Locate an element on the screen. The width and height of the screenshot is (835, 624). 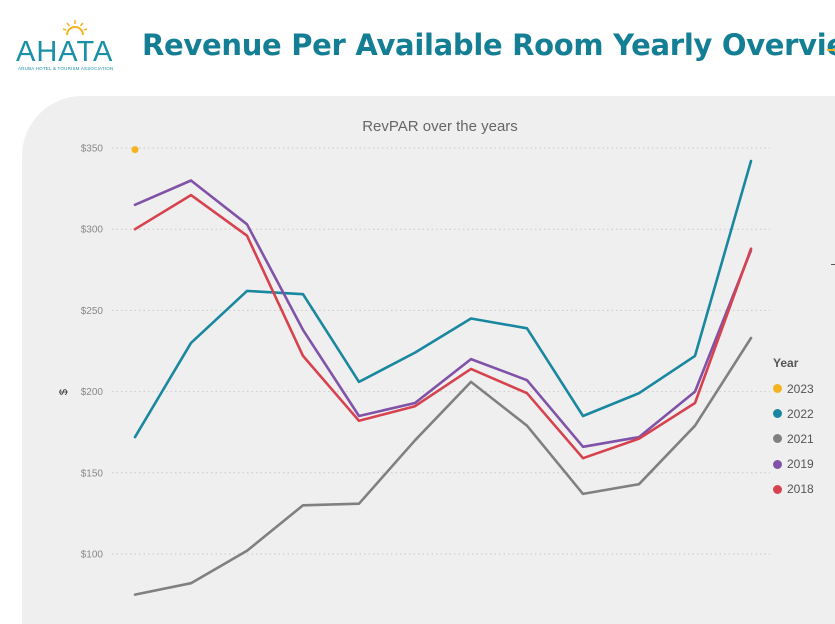
y-tick-label: $150 is located at coordinates (92, 473).